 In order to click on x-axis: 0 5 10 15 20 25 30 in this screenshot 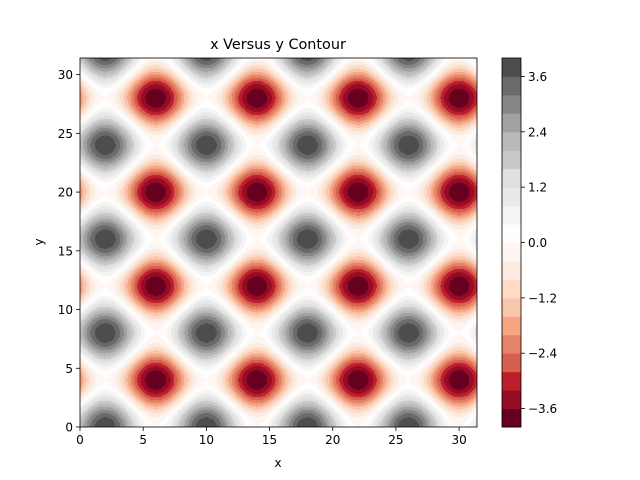, I will do `click(271, 437)`.